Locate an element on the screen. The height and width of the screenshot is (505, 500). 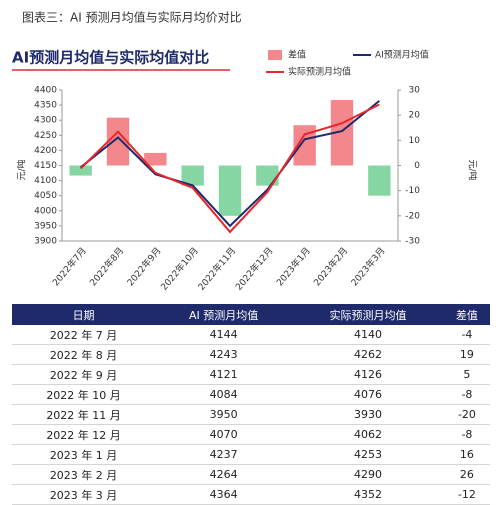
legend-label: AI预测月均值 is located at coordinates (402, 55).